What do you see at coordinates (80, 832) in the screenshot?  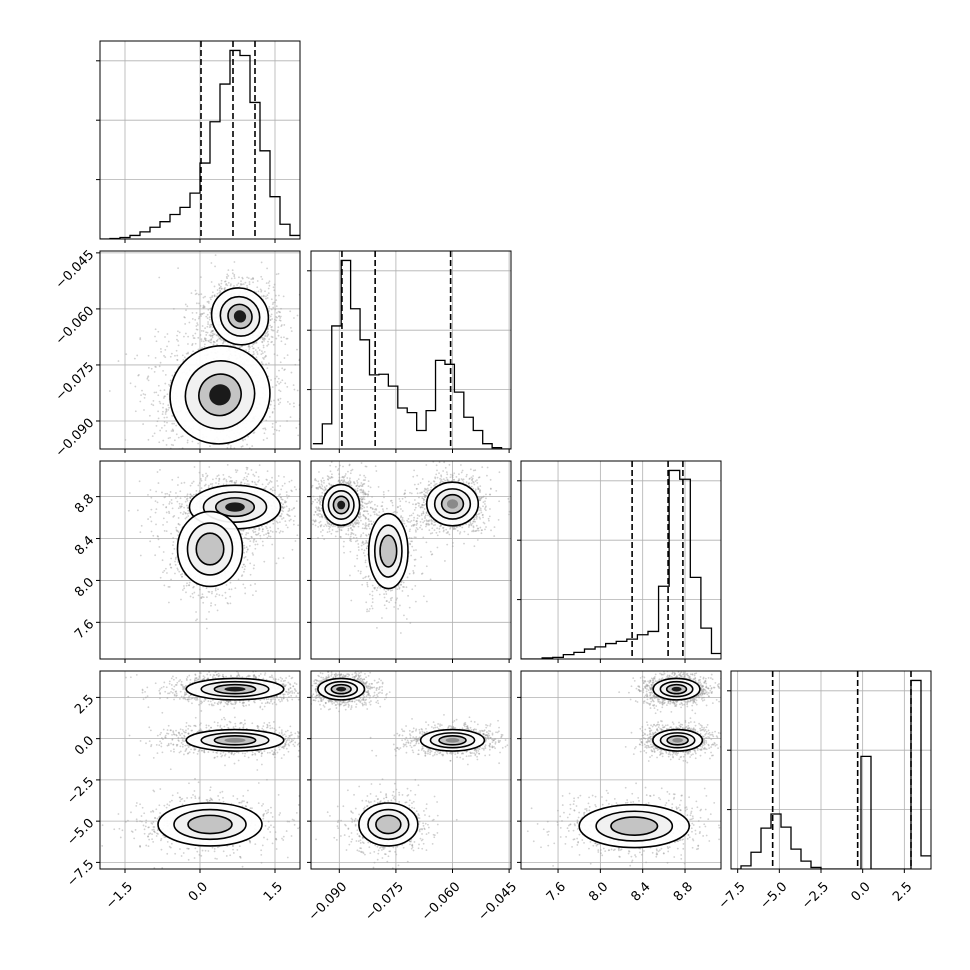 I see `y-tick-label: −5.0` at bounding box center [80, 832].